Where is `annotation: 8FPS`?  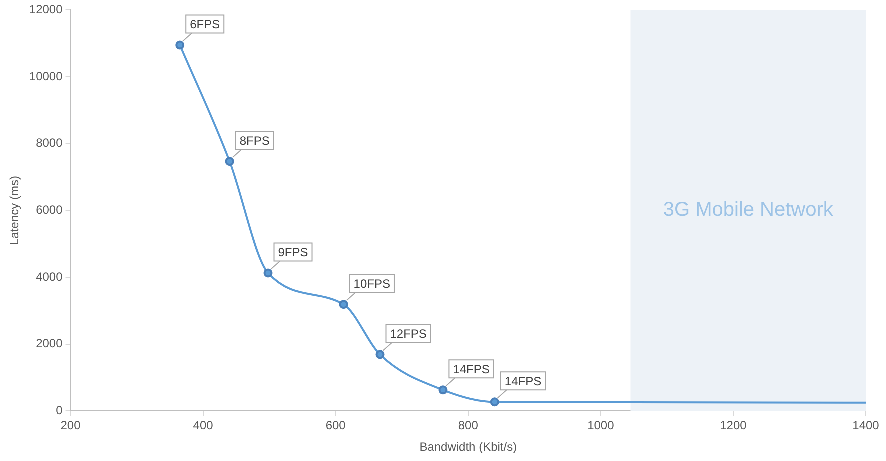 annotation: 8FPS is located at coordinates (255, 141).